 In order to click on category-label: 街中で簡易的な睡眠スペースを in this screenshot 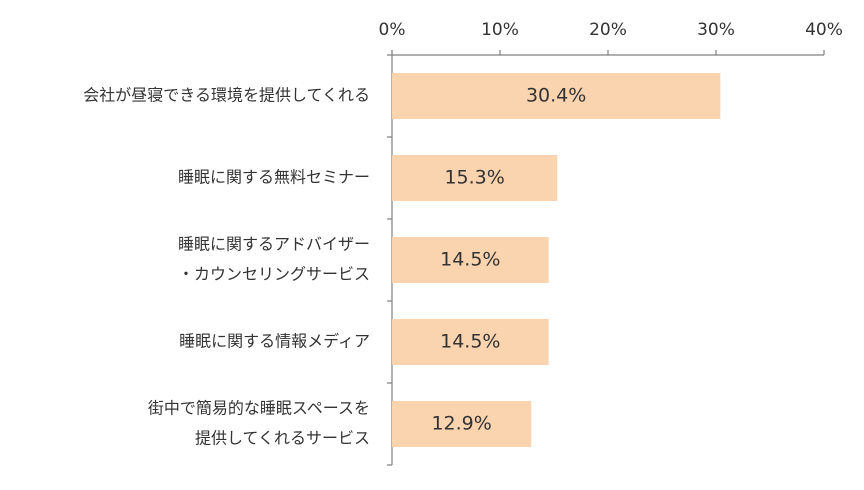, I will do `click(259, 408)`.